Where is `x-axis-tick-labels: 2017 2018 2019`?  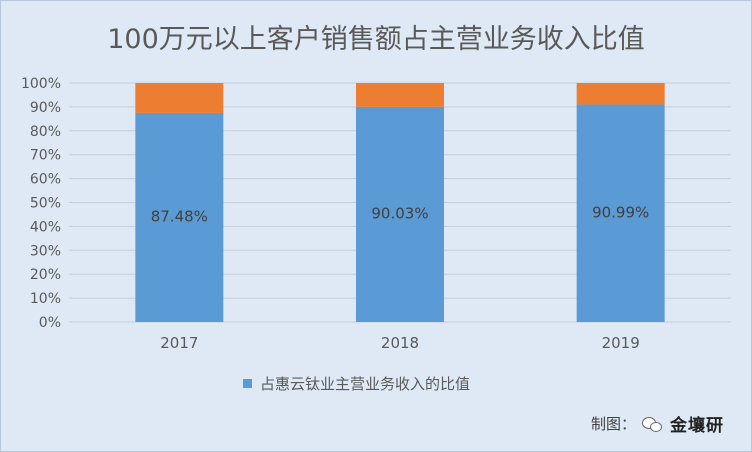
x-axis-tick-labels: 2017 2018 2019 is located at coordinates (400, 343).